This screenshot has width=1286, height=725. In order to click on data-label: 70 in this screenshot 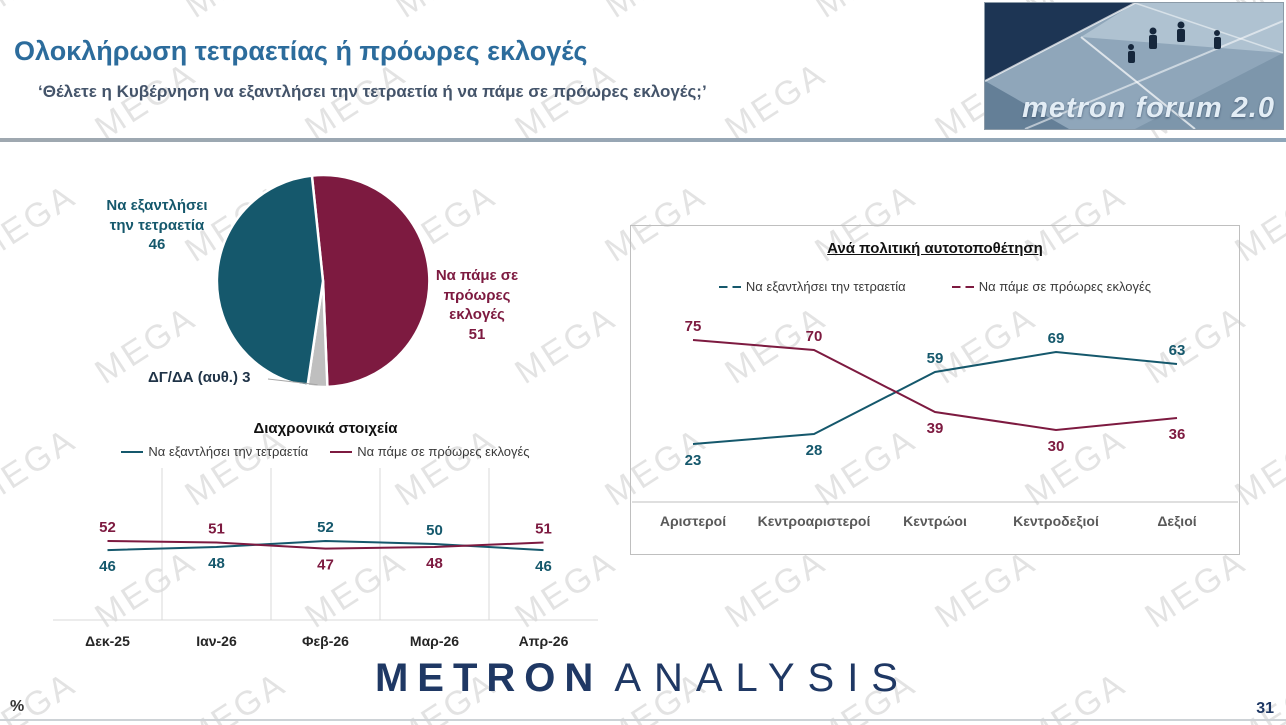, I will do `click(814, 336)`.